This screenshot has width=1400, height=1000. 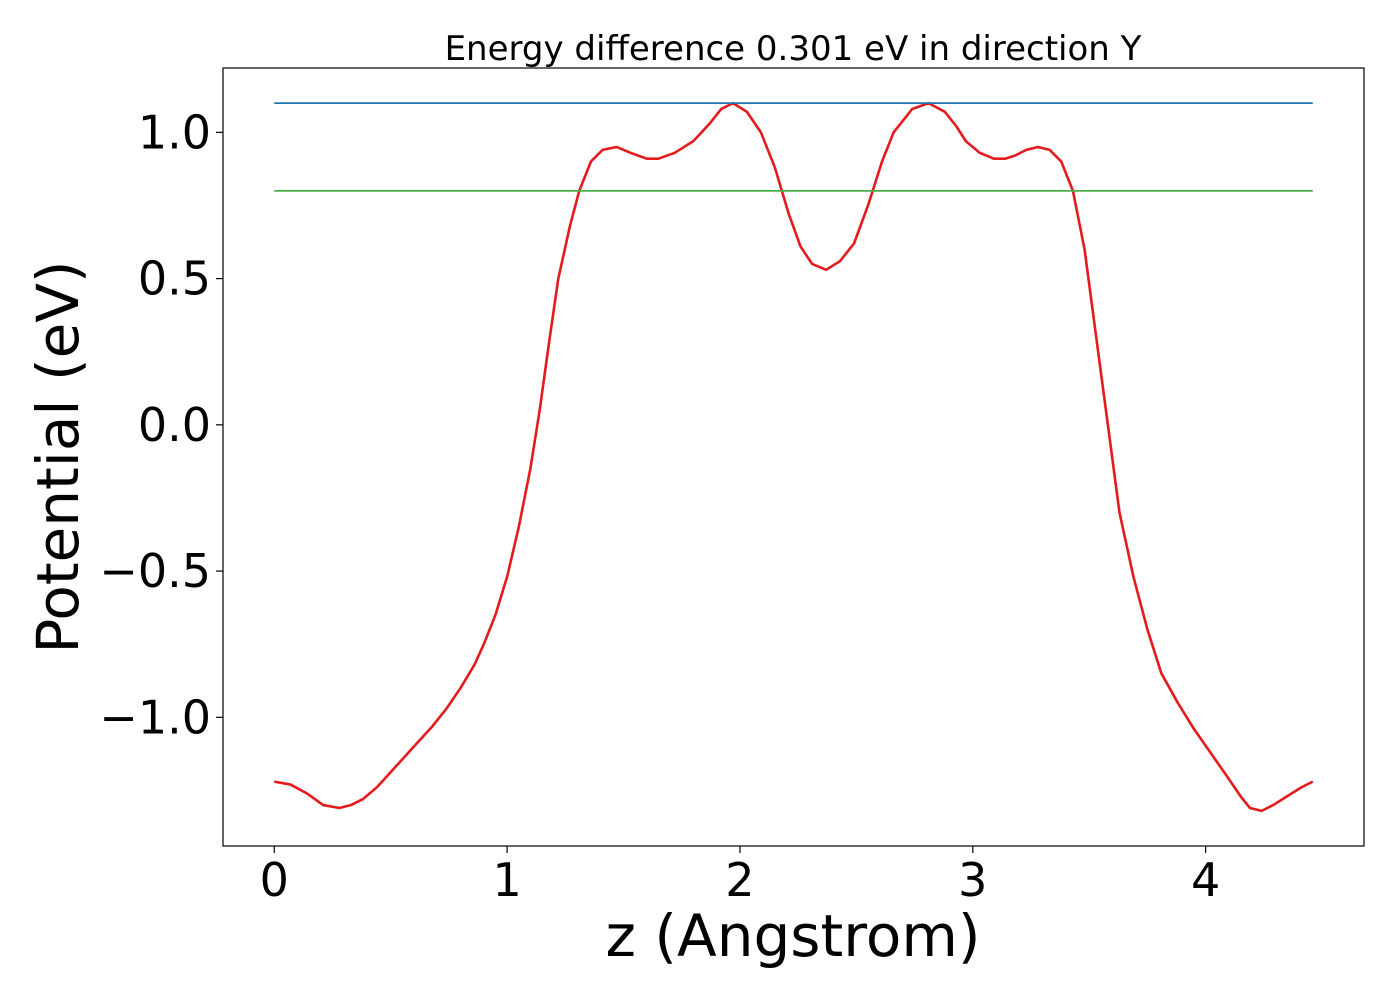 I want to click on y-axis-label: Potential (eV), so click(x=58, y=456).